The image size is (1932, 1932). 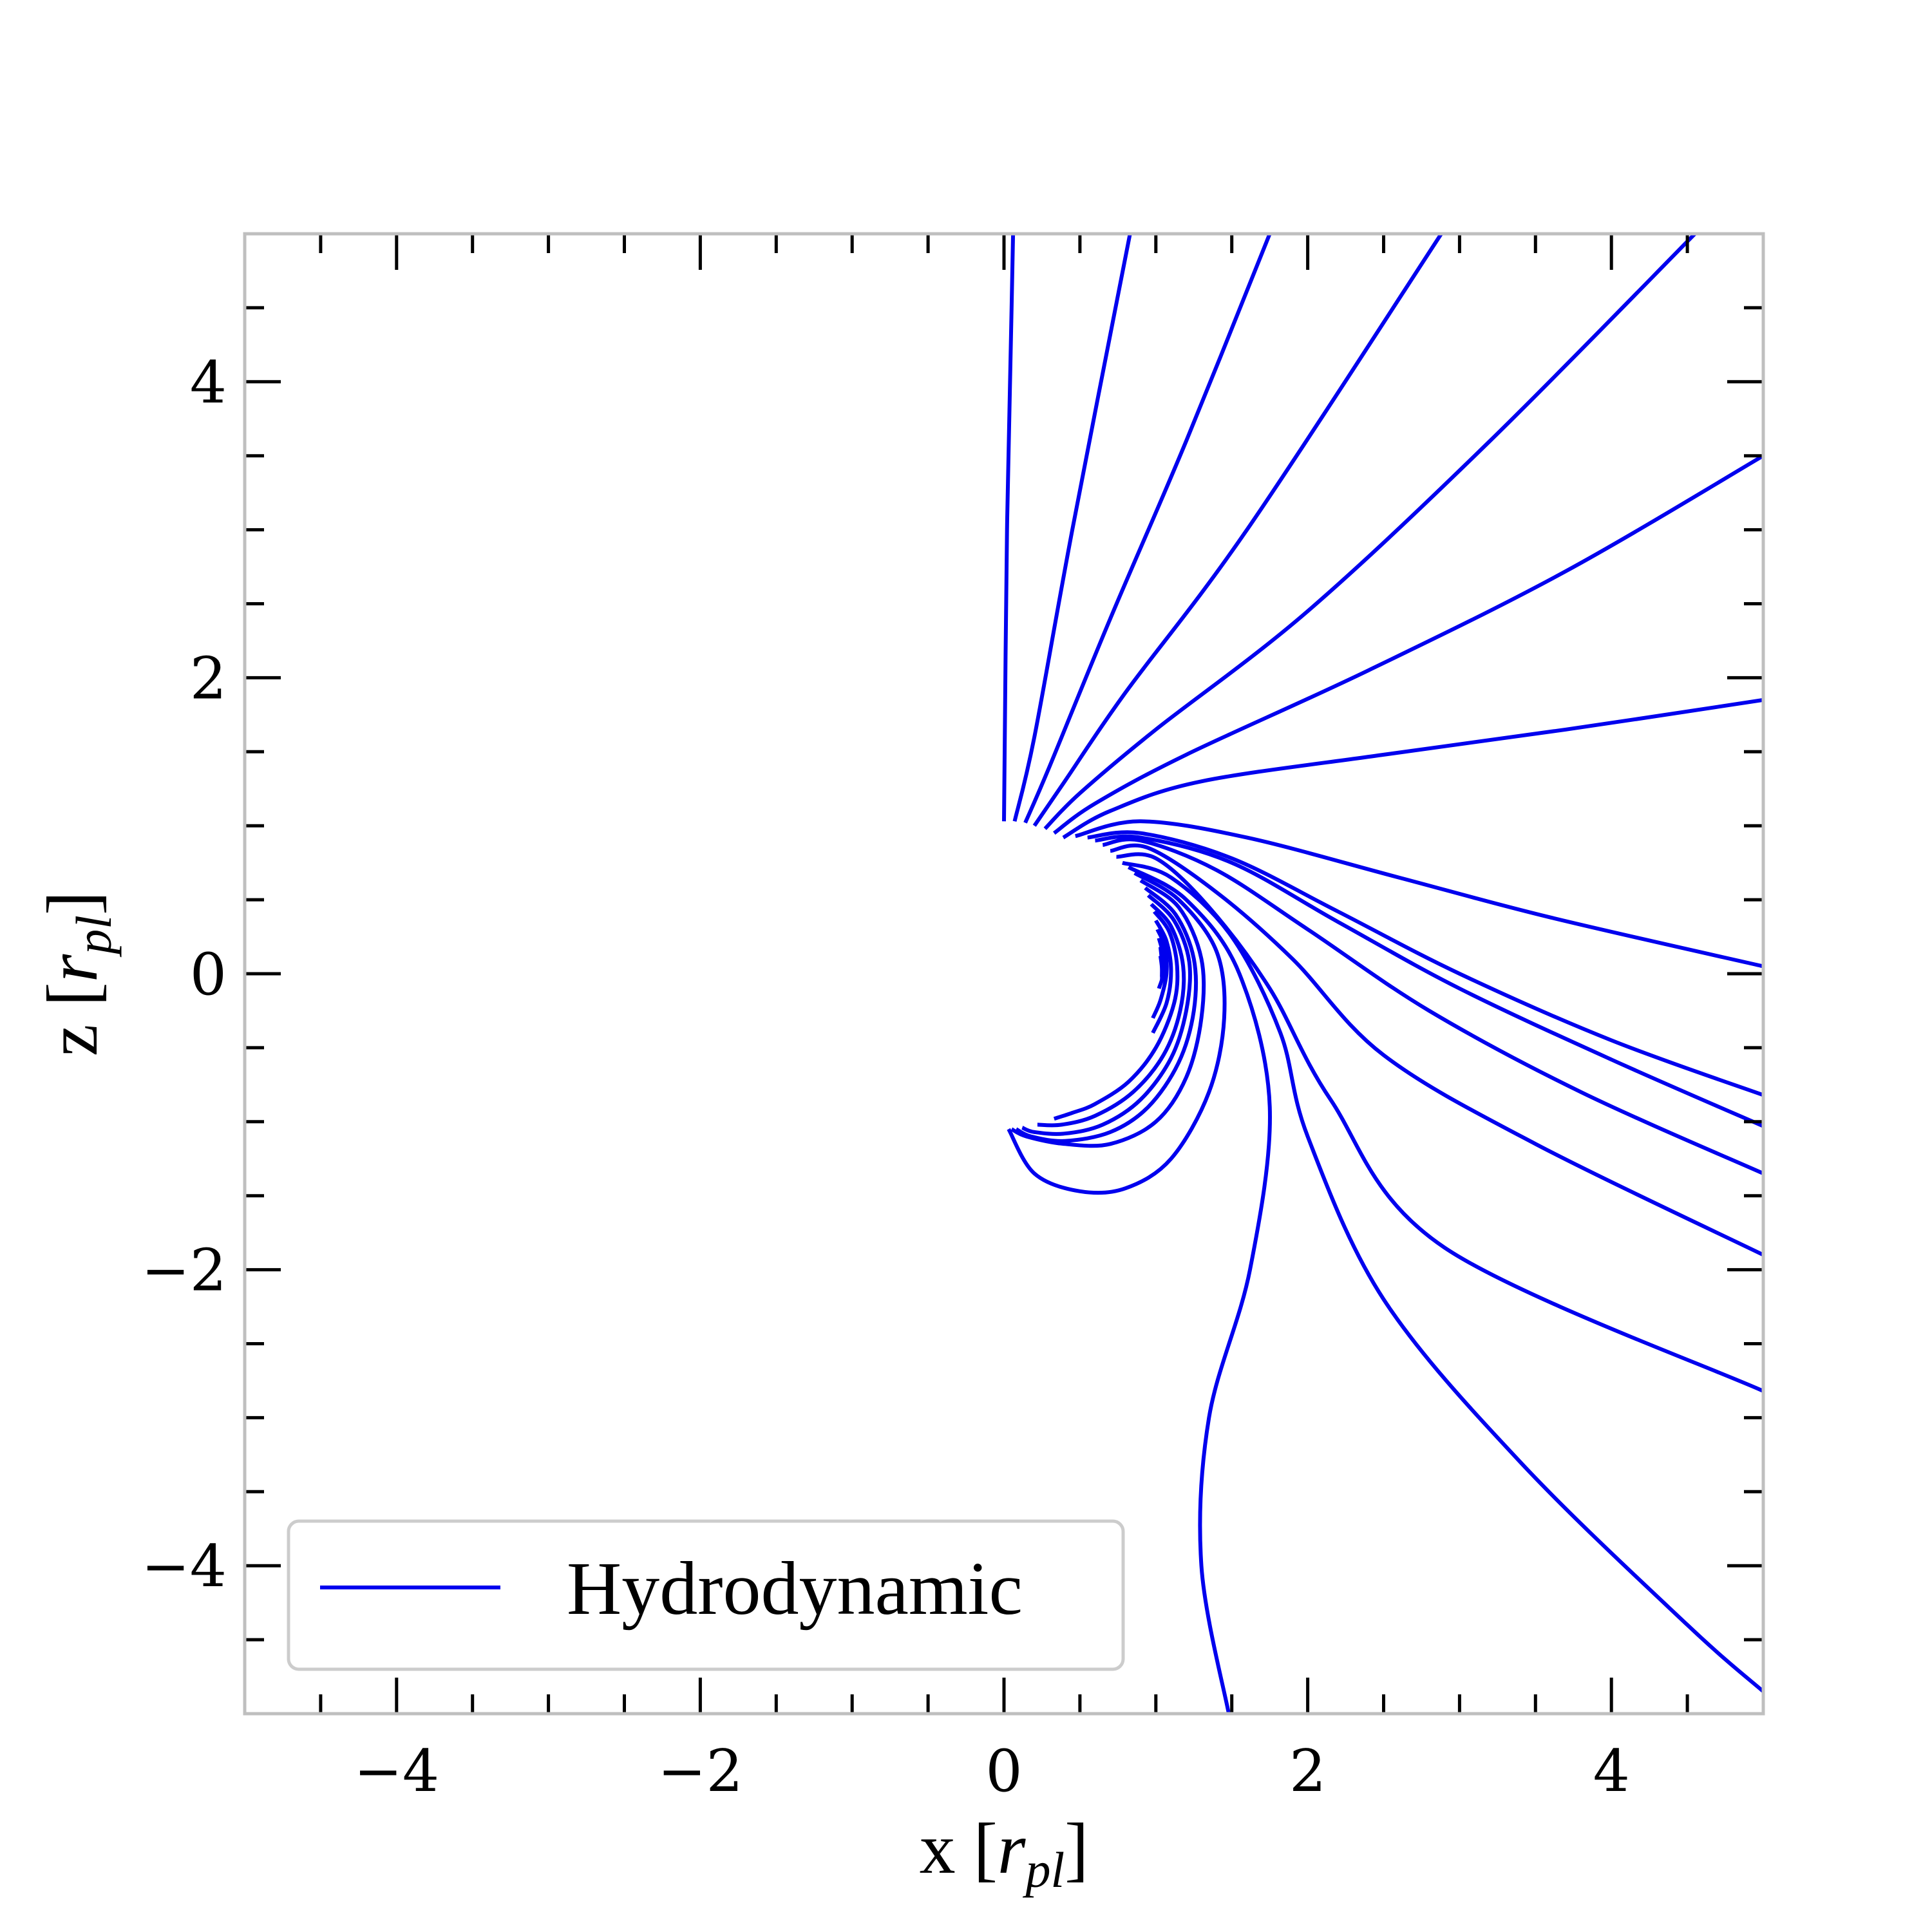 What do you see at coordinates (94, 937) in the screenshot?
I see `y-axis-title-subscript: pl` at bounding box center [94, 937].